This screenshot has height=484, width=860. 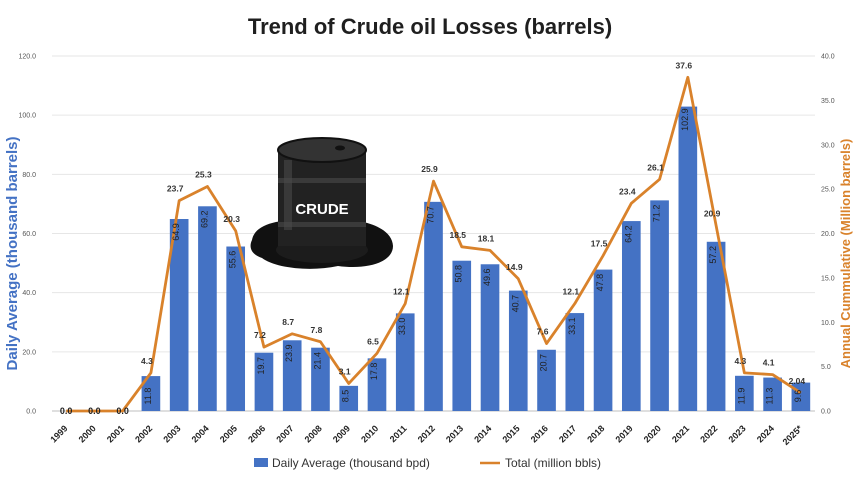 I want to click on x-tick-label: 2006, so click(x=256, y=433).